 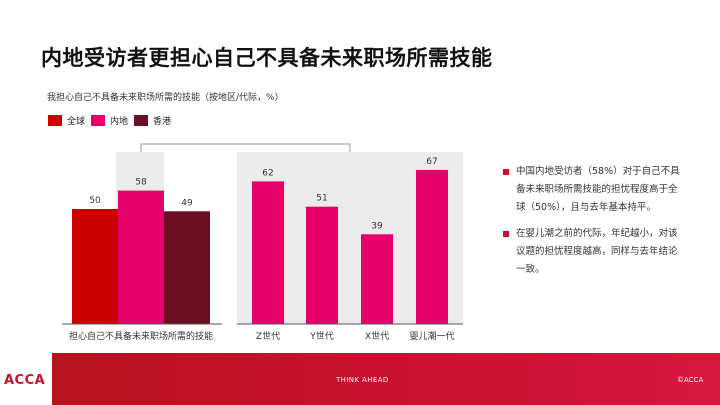 What do you see at coordinates (98, 120) in the screenshot?
I see `legend-swatch-mainland` at bounding box center [98, 120].